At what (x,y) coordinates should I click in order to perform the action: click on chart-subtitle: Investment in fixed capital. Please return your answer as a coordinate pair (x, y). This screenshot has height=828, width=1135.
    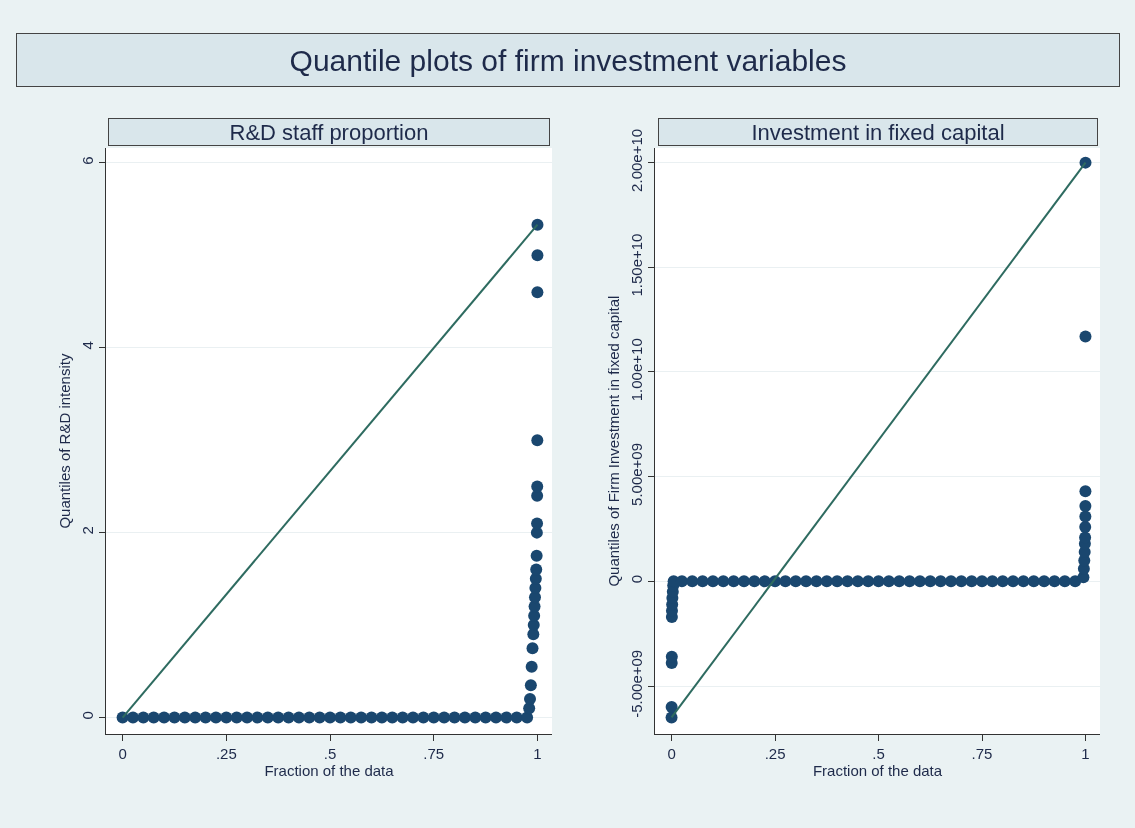
    Looking at the image, I should click on (878, 132).